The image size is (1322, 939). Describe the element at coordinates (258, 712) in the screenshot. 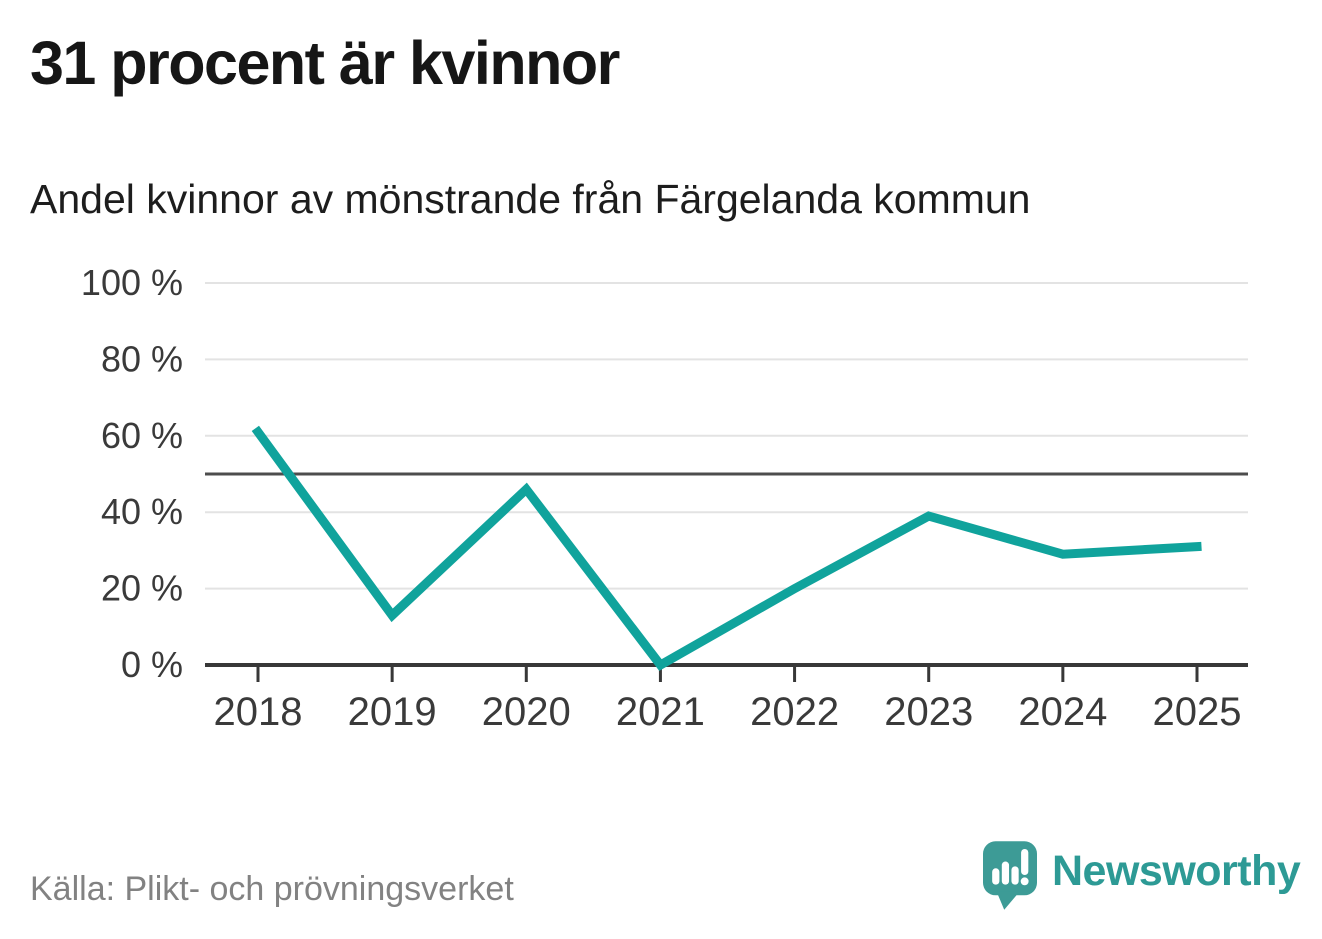

I see `x-axis-label: 2018` at that location.